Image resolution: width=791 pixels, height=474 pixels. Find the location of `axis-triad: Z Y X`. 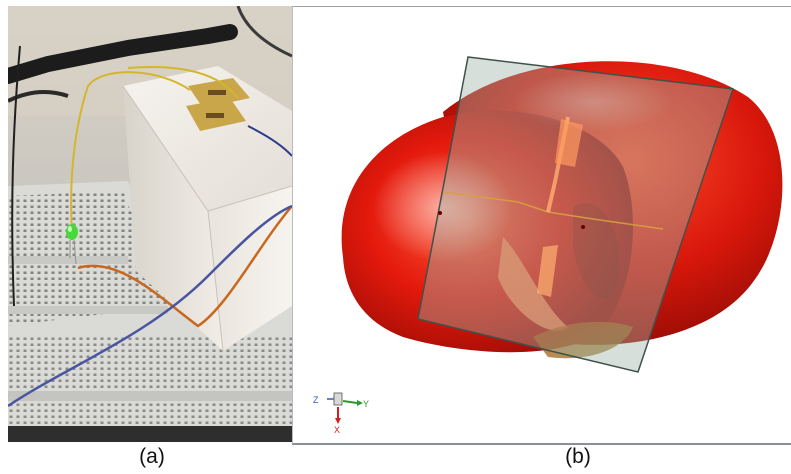

axis-triad: Z Y X is located at coordinates (341, 413).